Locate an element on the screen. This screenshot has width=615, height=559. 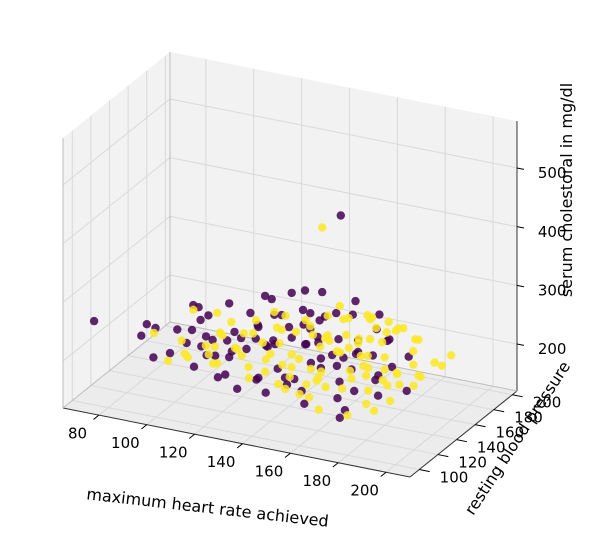
z-axis-label: serum cholestoral in mg/dl is located at coordinates (566, 190).